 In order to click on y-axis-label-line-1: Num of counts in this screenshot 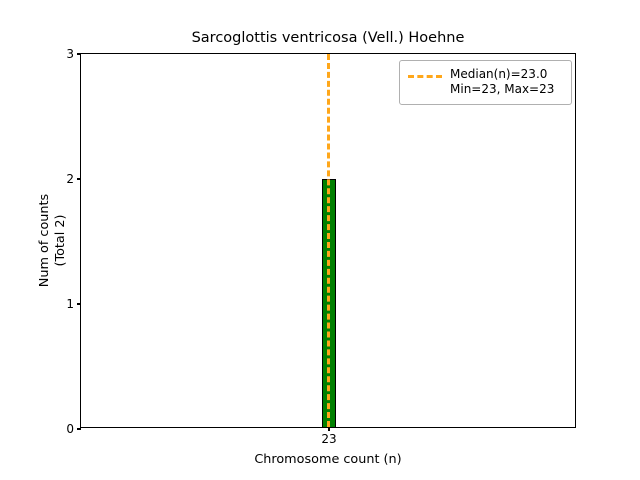, I will do `click(44, 240)`.